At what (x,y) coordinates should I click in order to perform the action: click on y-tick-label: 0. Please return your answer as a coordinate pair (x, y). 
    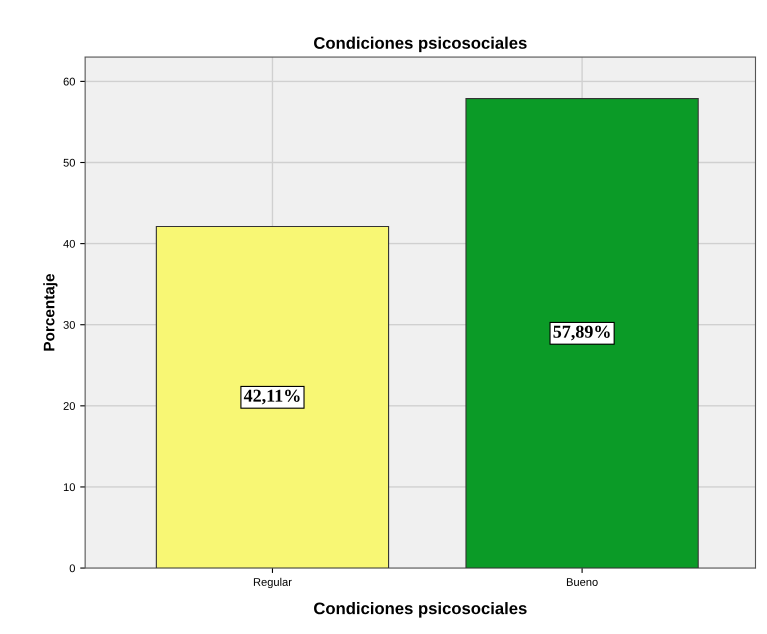
    Looking at the image, I should click on (72, 568).